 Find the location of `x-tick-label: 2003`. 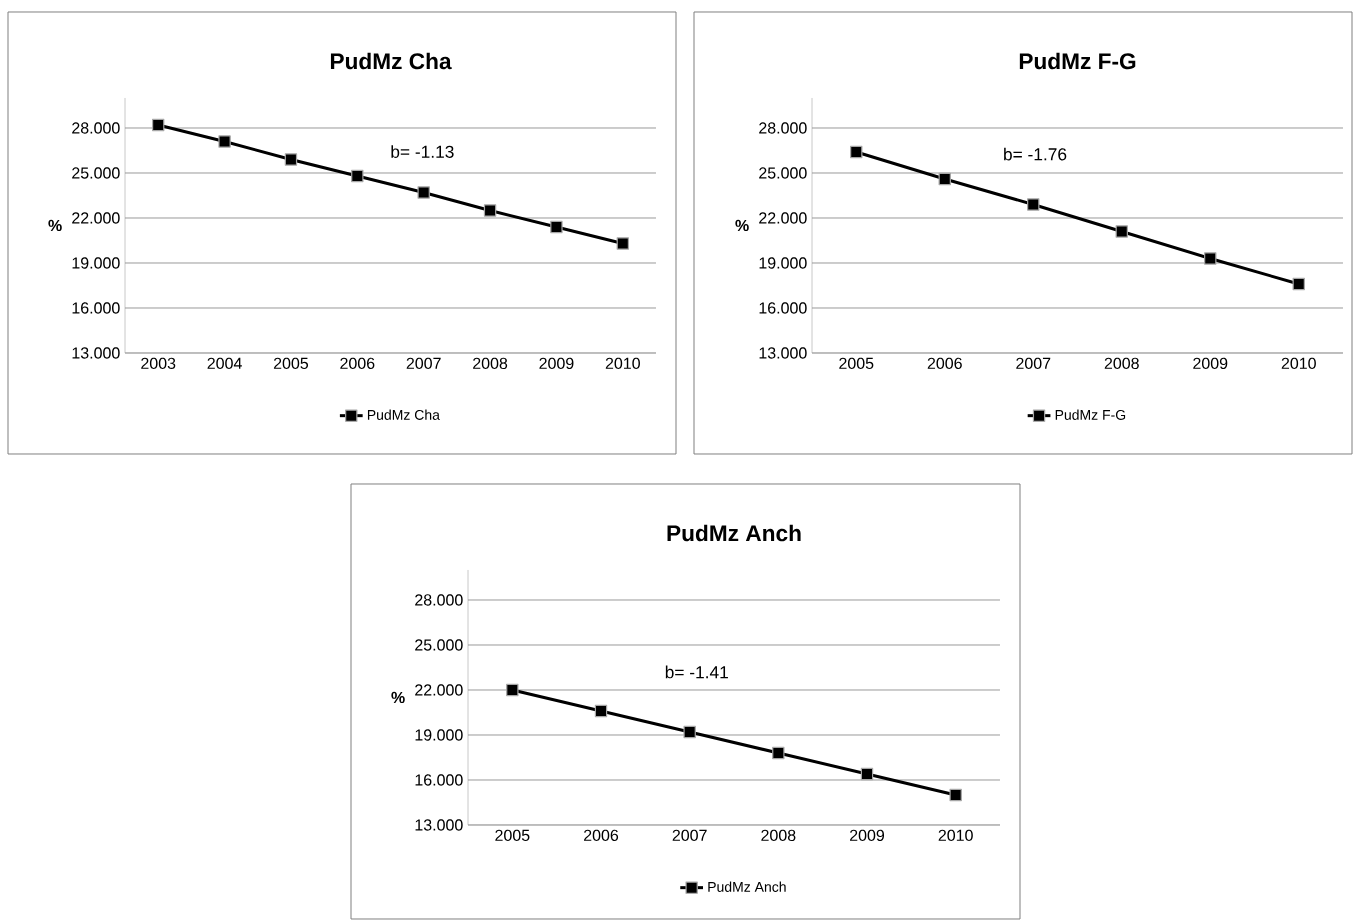

x-tick-label: 2003 is located at coordinates (158, 363).